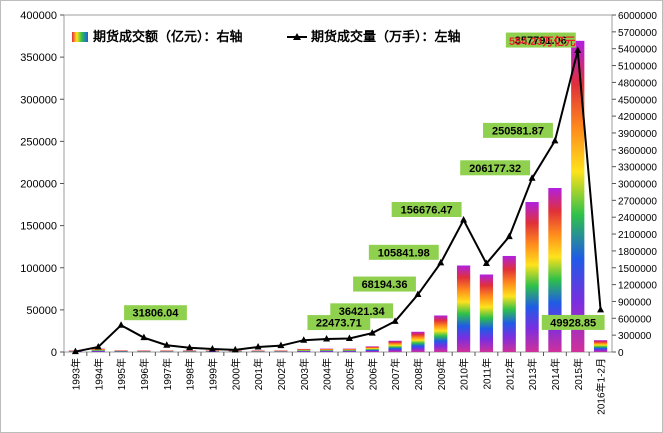  Describe the element at coordinates (573, 323) in the screenshot. I see `data-label: 49928.85` at that location.